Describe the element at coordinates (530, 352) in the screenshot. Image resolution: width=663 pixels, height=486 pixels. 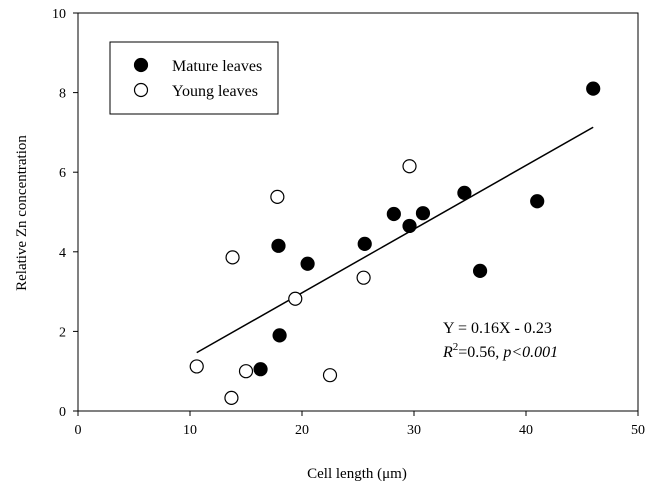
I see `p-value: p<0.001` at that location.